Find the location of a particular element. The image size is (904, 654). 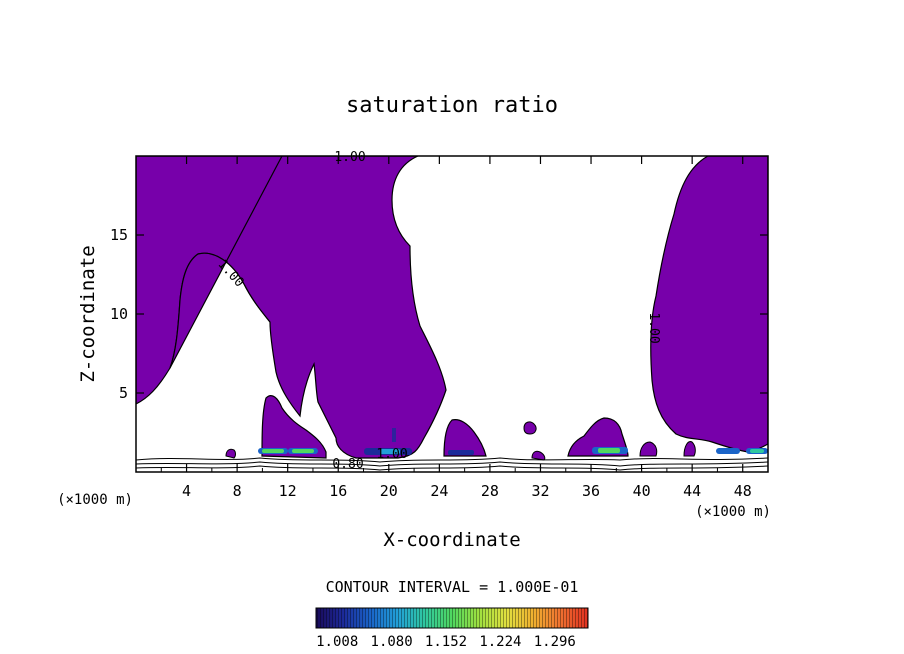

y-tick-label: 10 is located at coordinates (119, 314).